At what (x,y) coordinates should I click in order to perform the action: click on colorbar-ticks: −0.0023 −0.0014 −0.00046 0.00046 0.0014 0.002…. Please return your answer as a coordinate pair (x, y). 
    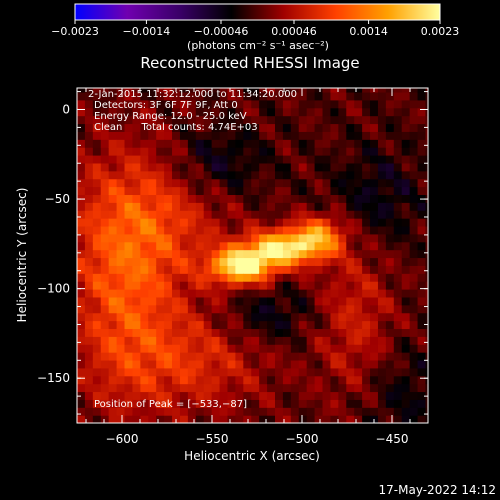
    Looking at the image, I should click on (255, 29).